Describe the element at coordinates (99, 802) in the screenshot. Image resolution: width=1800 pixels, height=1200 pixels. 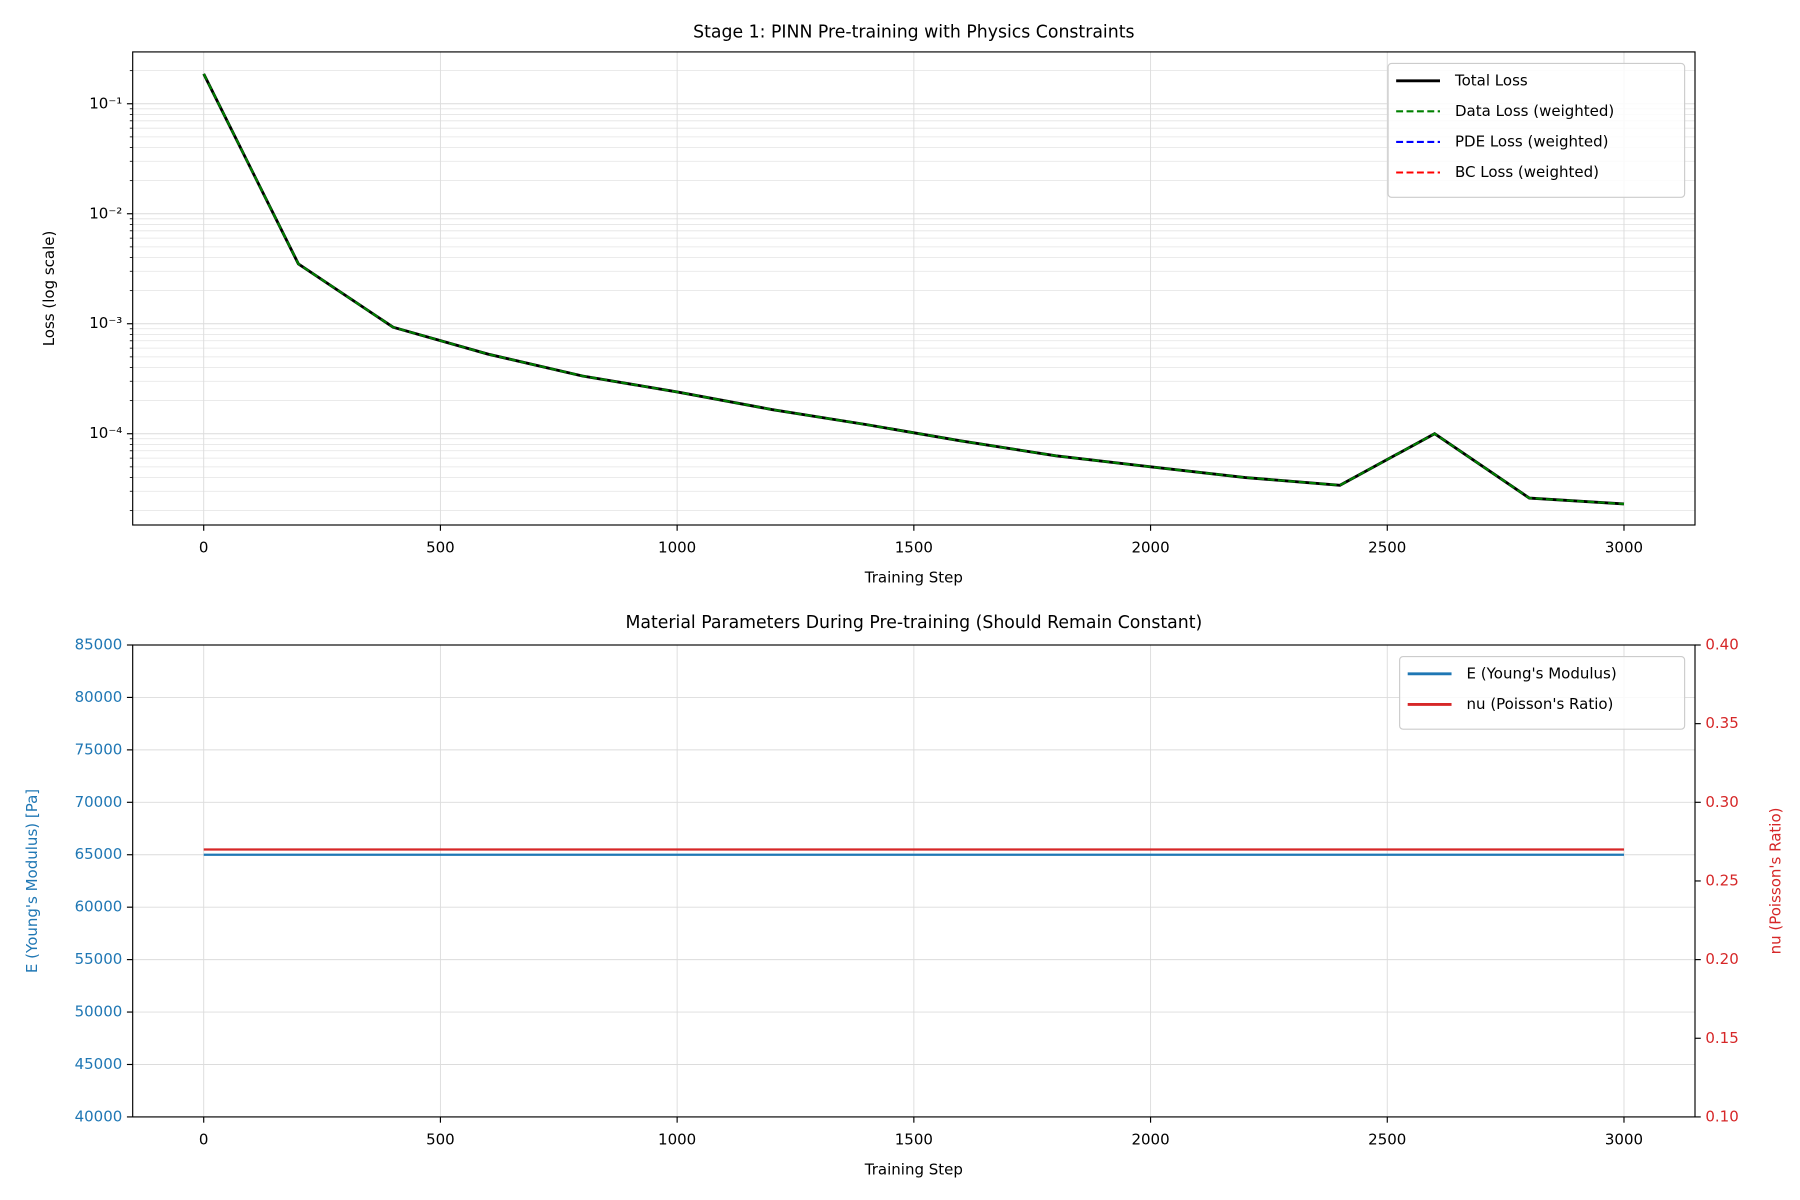
I see `y-tick-label: 70000` at that location.